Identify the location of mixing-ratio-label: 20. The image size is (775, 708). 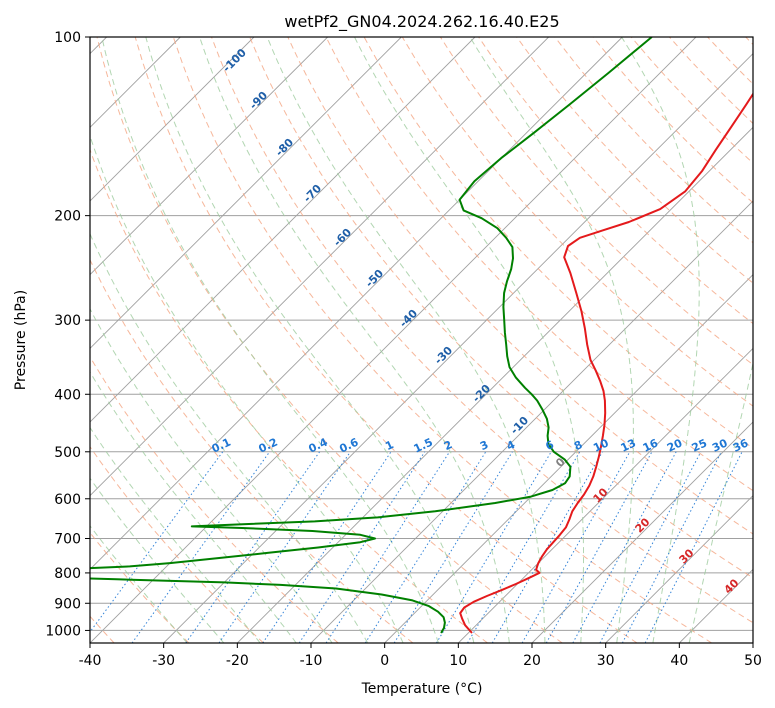
(675, 445).